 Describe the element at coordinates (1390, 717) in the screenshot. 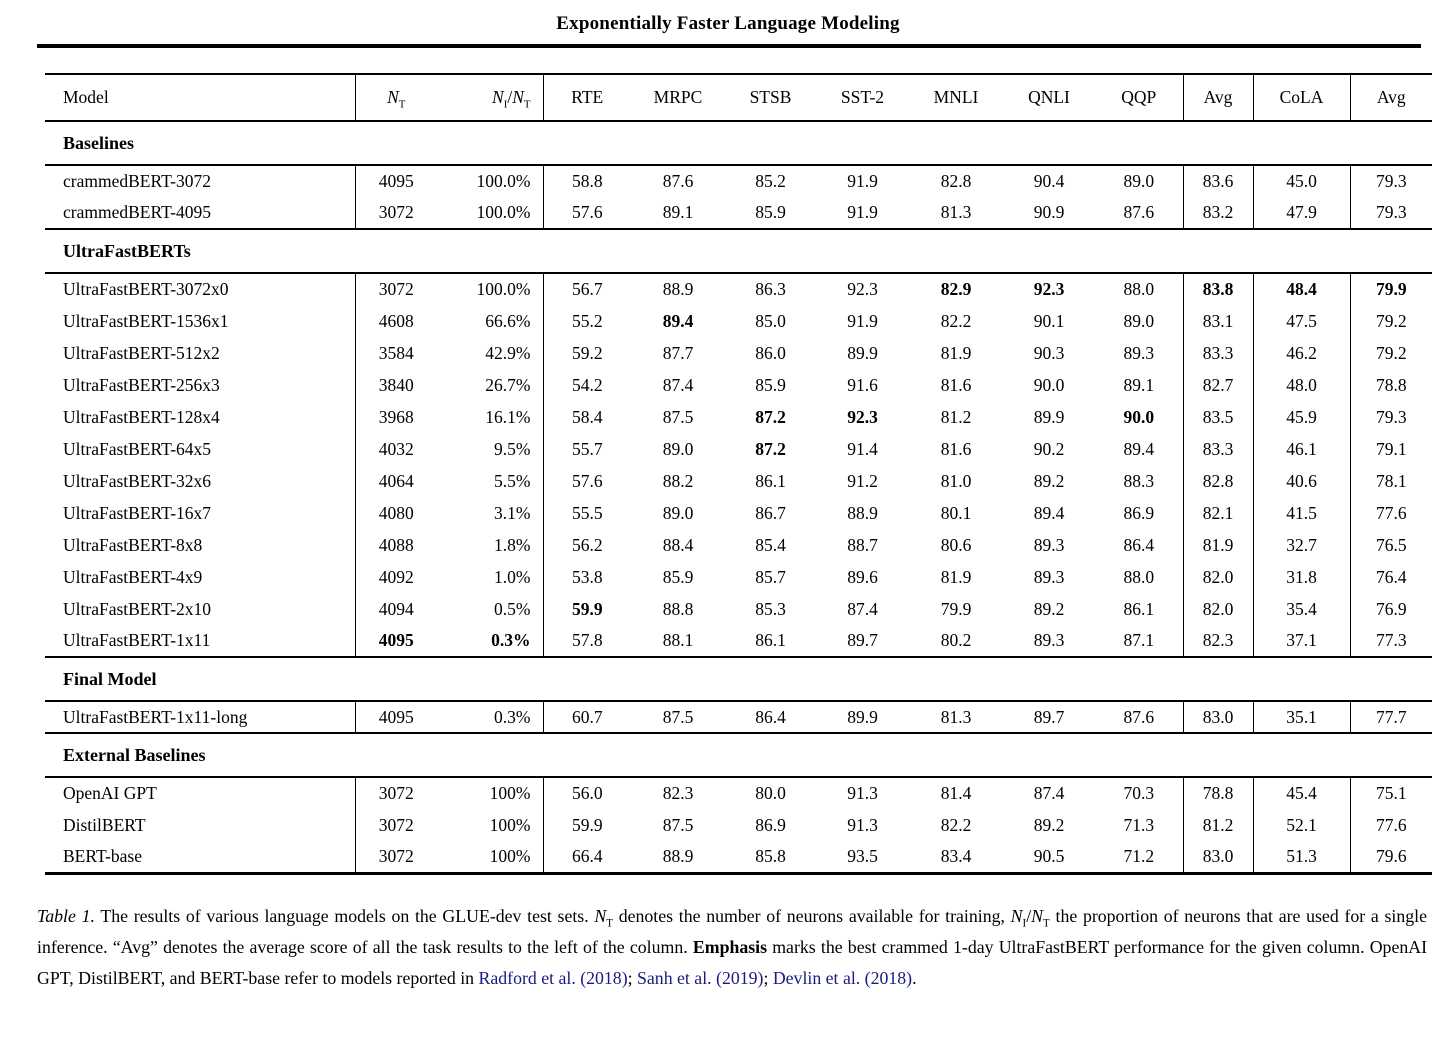

I see `value-cell: 77.7` at that location.